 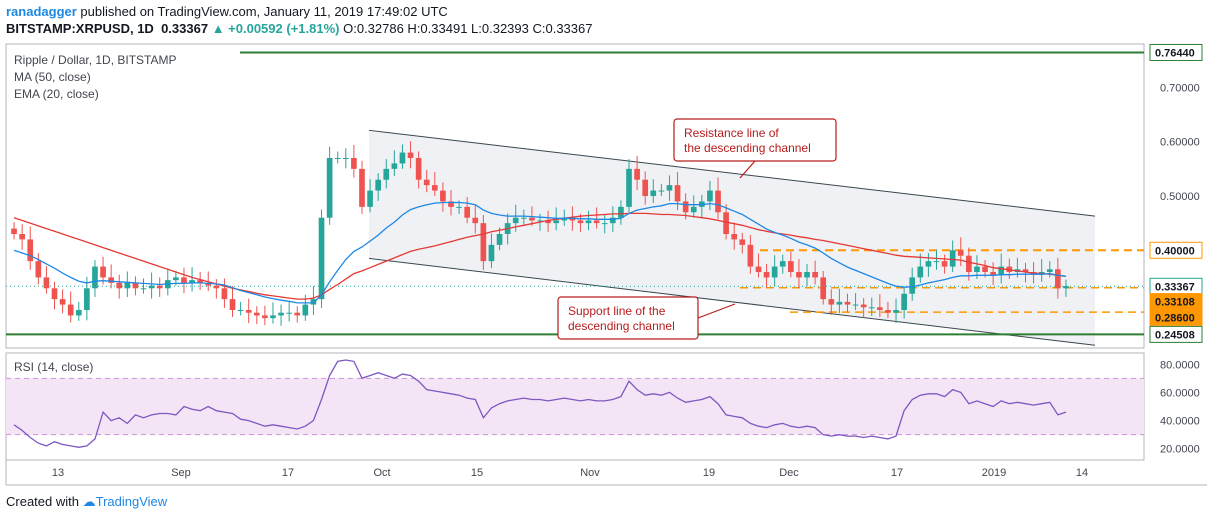 I want to click on annotation-resistance-text: Resistance line of, so click(x=731, y=133).